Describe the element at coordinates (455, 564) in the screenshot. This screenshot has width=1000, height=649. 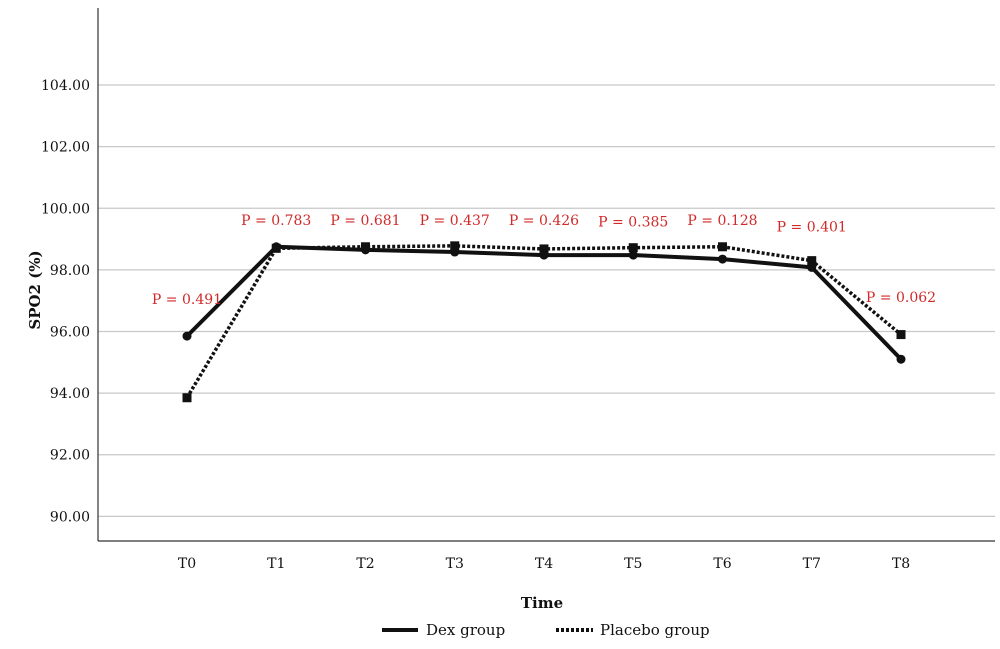
I see `x-tick-label: T3` at that location.